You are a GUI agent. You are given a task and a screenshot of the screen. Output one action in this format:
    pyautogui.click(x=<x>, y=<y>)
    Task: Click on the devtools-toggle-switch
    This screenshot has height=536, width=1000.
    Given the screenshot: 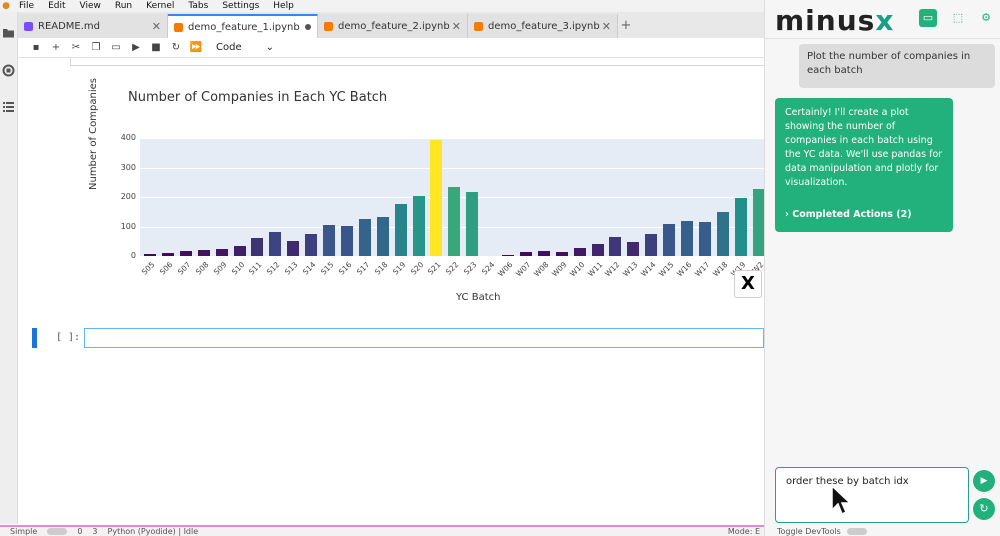 What is the action you would take?
    pyautogui.click(x=857, y=531)
    